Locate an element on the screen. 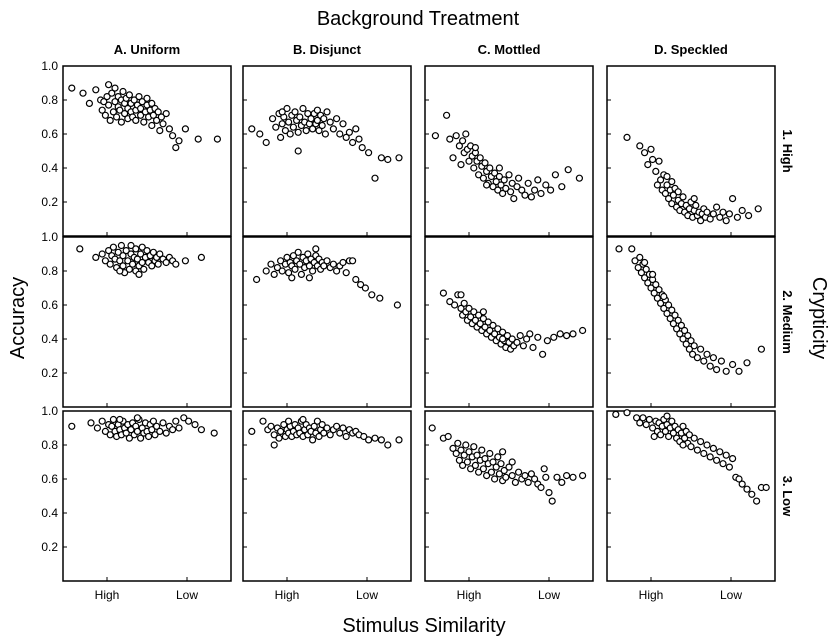 The image size is (837, 640). y-tick-label: 0.4 is located at coordinates (49, 339).